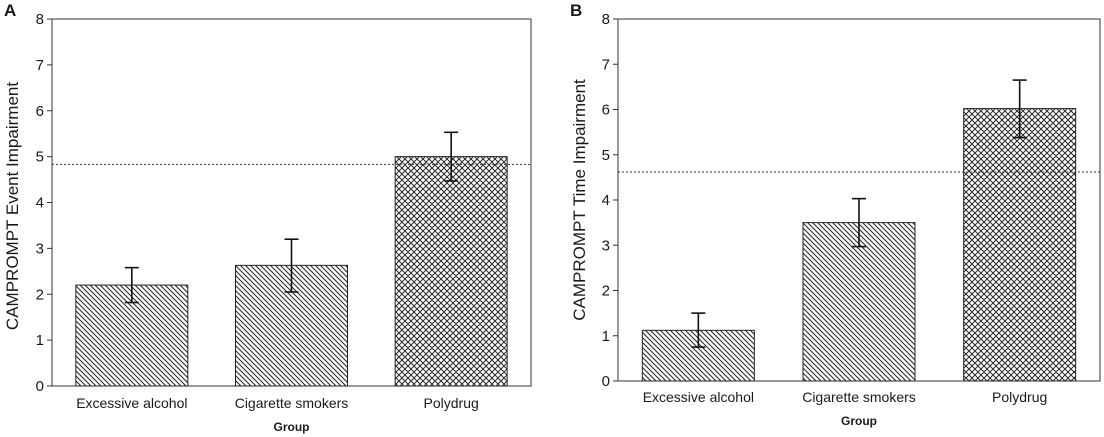  I want to click on y-tick-labels-a: 0 1 2 3 4 5 6 7 8, so click(40, 203).